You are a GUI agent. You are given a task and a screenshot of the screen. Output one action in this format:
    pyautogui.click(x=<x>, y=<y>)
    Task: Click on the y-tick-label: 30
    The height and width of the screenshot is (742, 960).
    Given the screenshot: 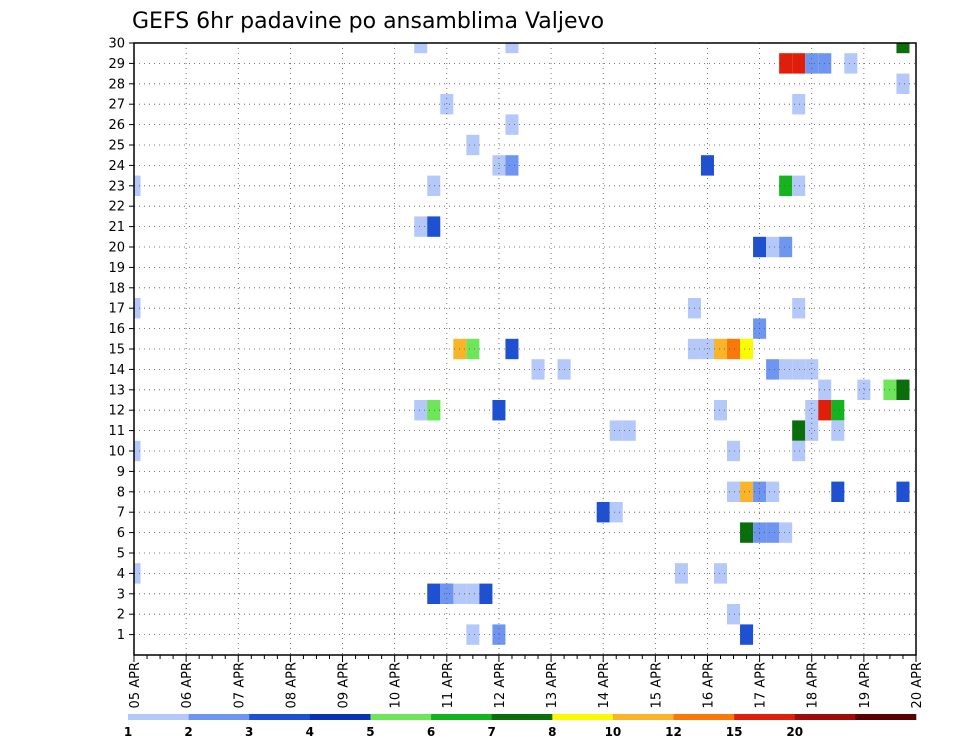 What is the action you would take?
    pyautogui.click(x=116, y=44)
    